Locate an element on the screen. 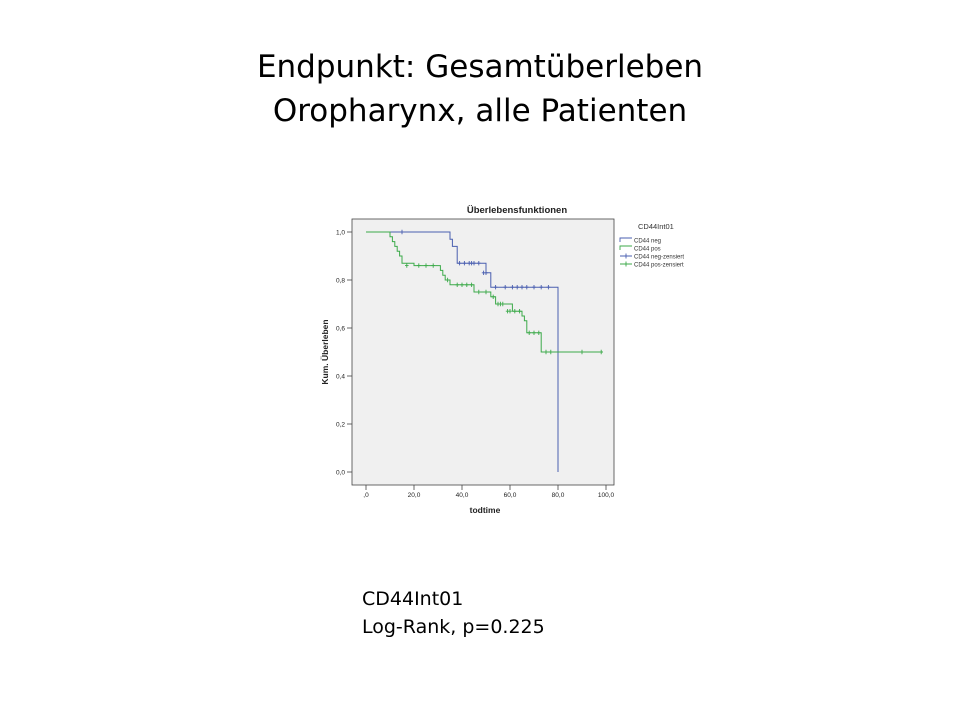  y-tick-label: 0,0 is located at coordinates (340, 473).